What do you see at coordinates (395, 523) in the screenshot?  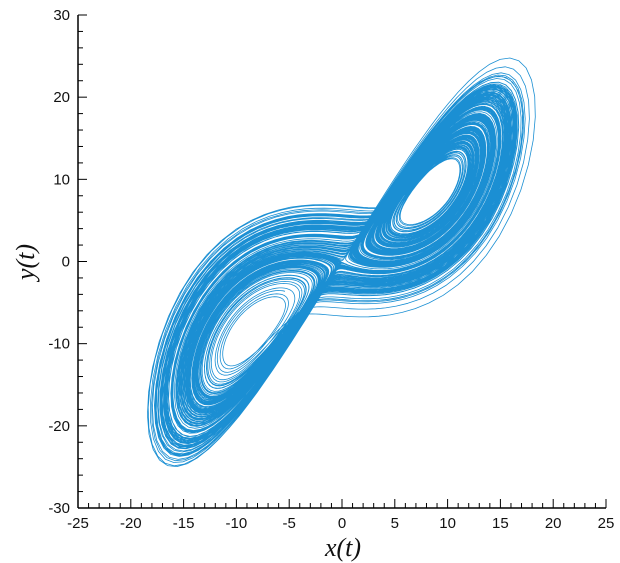 I see `x-tick-label: 5` at bounding box center [395, 523].